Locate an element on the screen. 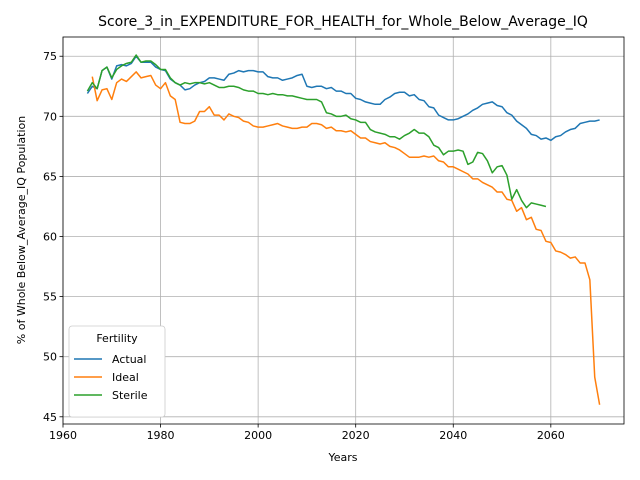 The height and width of the screenshot is (480, 640). legend: Fertility Actual Ideal Sterile is located at coordinates (117, 371).